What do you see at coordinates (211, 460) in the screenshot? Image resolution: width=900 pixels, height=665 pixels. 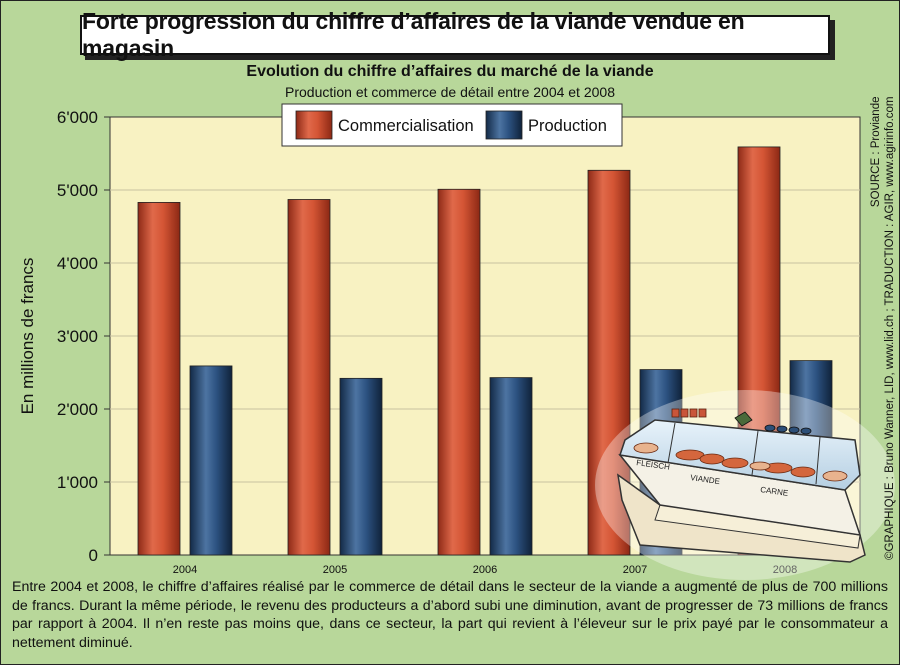 I see `bar-production-2004` at bounding box center [211, 460].